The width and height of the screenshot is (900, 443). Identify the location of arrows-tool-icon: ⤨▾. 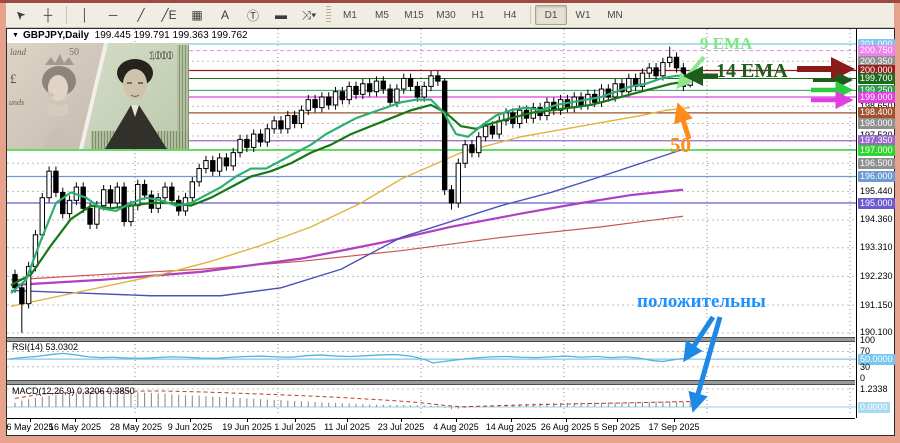
(309, 14).